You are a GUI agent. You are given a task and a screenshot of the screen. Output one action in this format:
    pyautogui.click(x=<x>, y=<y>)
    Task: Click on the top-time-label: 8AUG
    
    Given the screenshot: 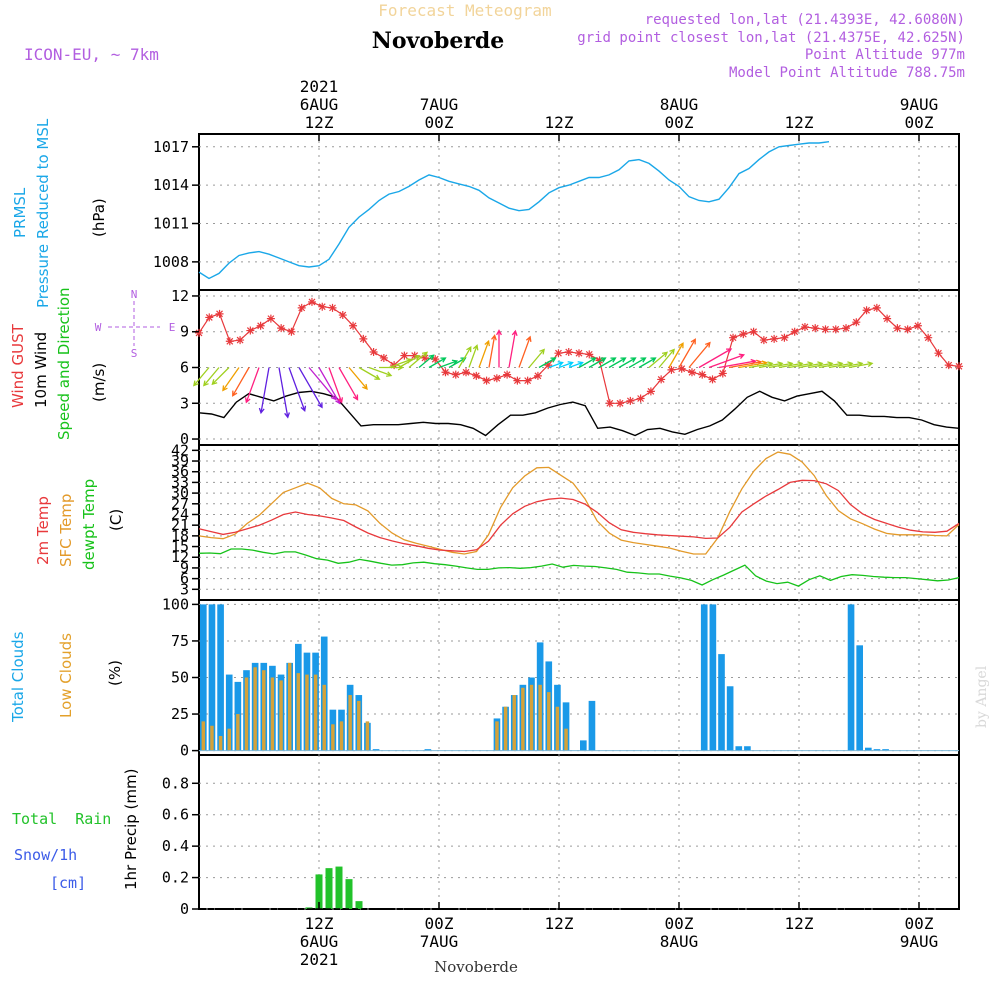 What is the action you would take?
    pyautogui.click(x=679, y=104)
    